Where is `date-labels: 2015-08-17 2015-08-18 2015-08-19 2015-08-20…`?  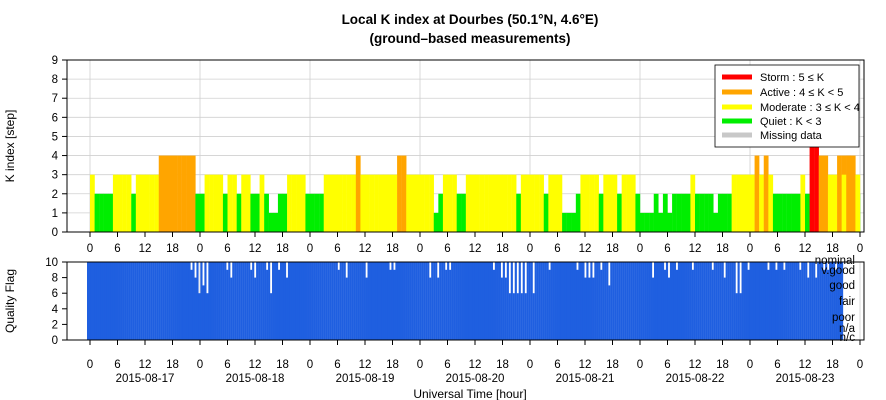 date-labels: 2015-08-17 2015-08-18 2015-08-19 2015-08-20… is located at coordinates (475, 379).